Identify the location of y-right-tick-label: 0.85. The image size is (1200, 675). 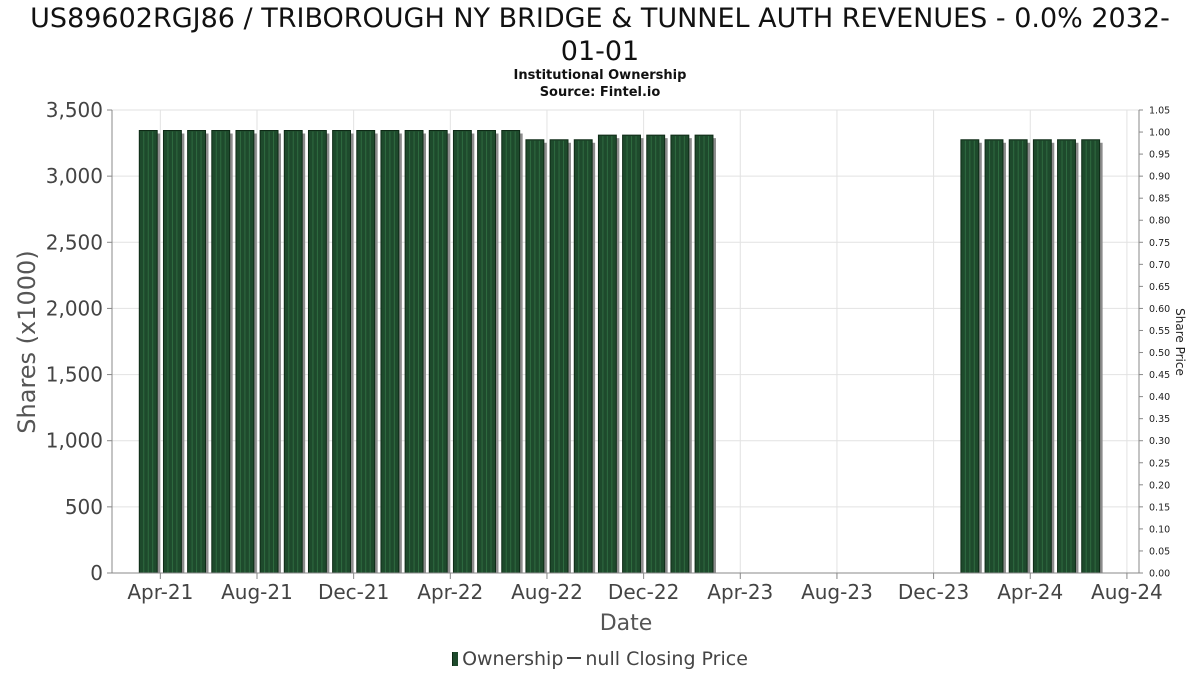
(1159, 199).